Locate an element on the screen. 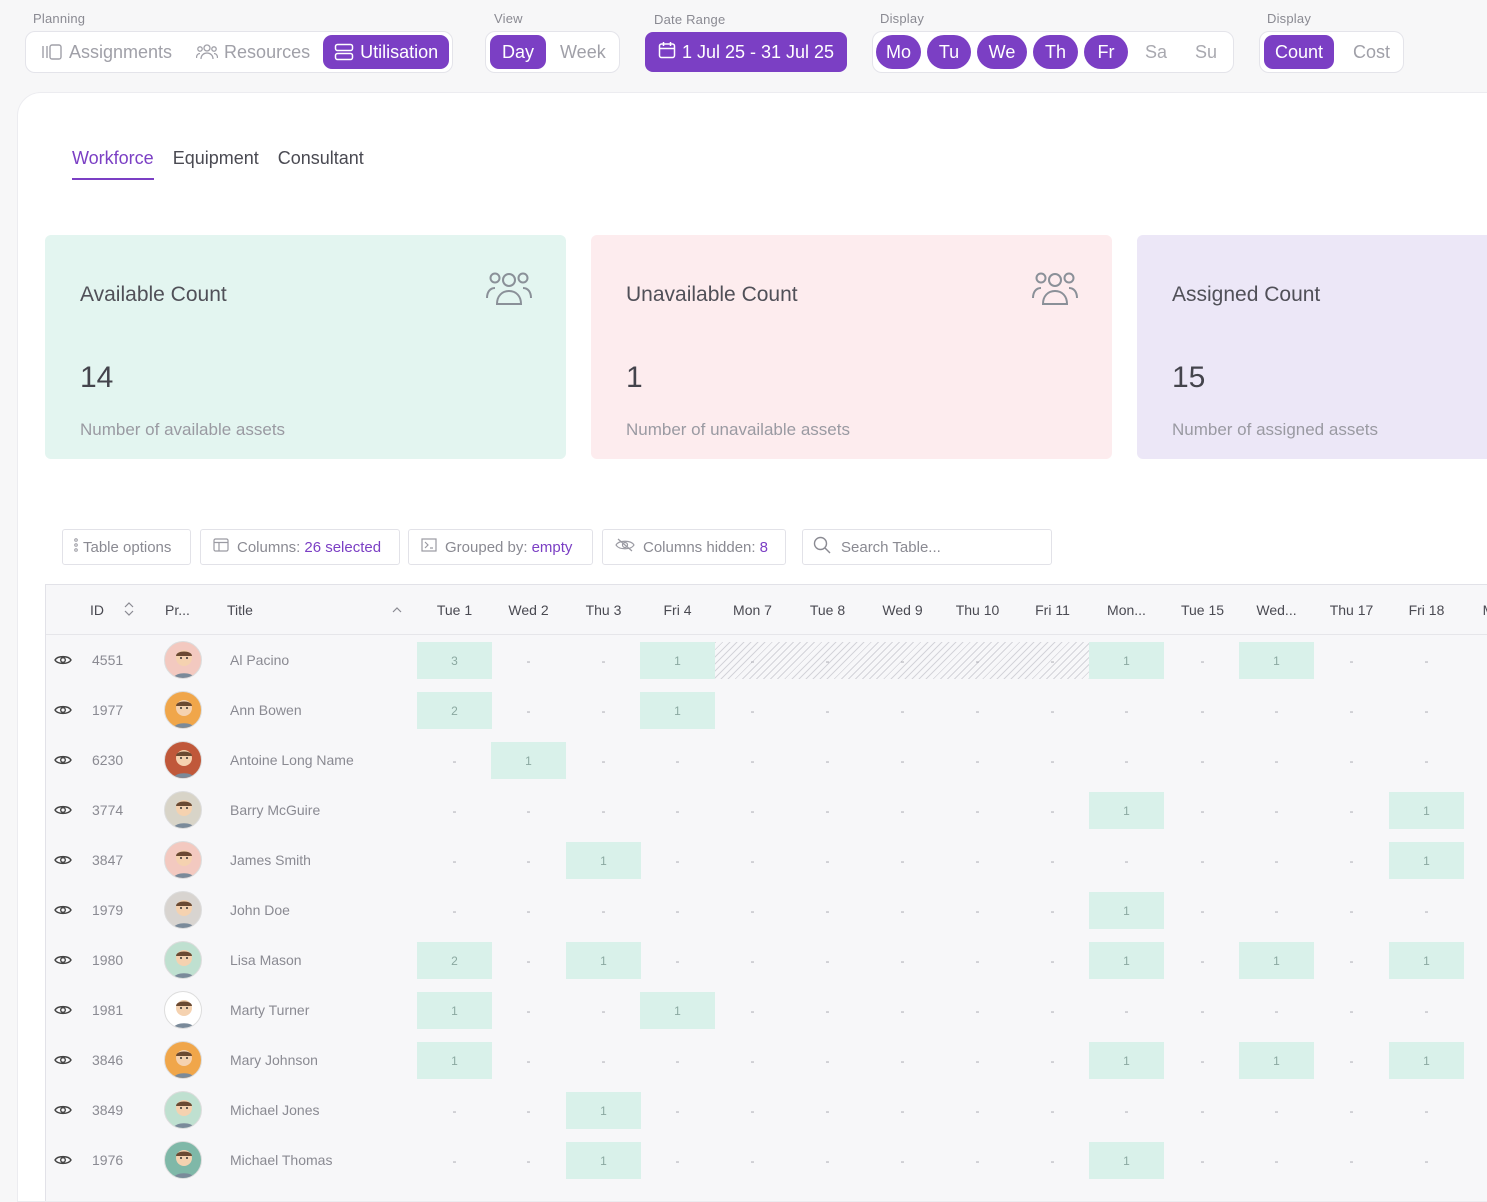 Image resolution: width=1487 pixels, height=1202 pixels. row-title: Ann Bowen is located at coordinates (266, 710).